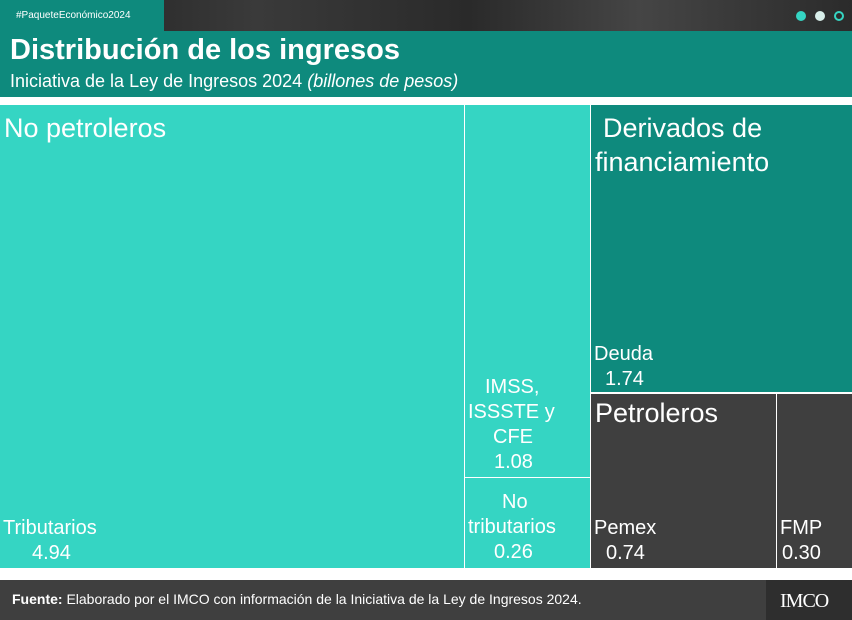 The height and width of the screenshot is (620, 852). What do you see at coordinates (721, 248) in the screenshot?
I see `tile-deuda: Derivados de financiamiento Deuda 1.74` at bounding box center [721, 248].